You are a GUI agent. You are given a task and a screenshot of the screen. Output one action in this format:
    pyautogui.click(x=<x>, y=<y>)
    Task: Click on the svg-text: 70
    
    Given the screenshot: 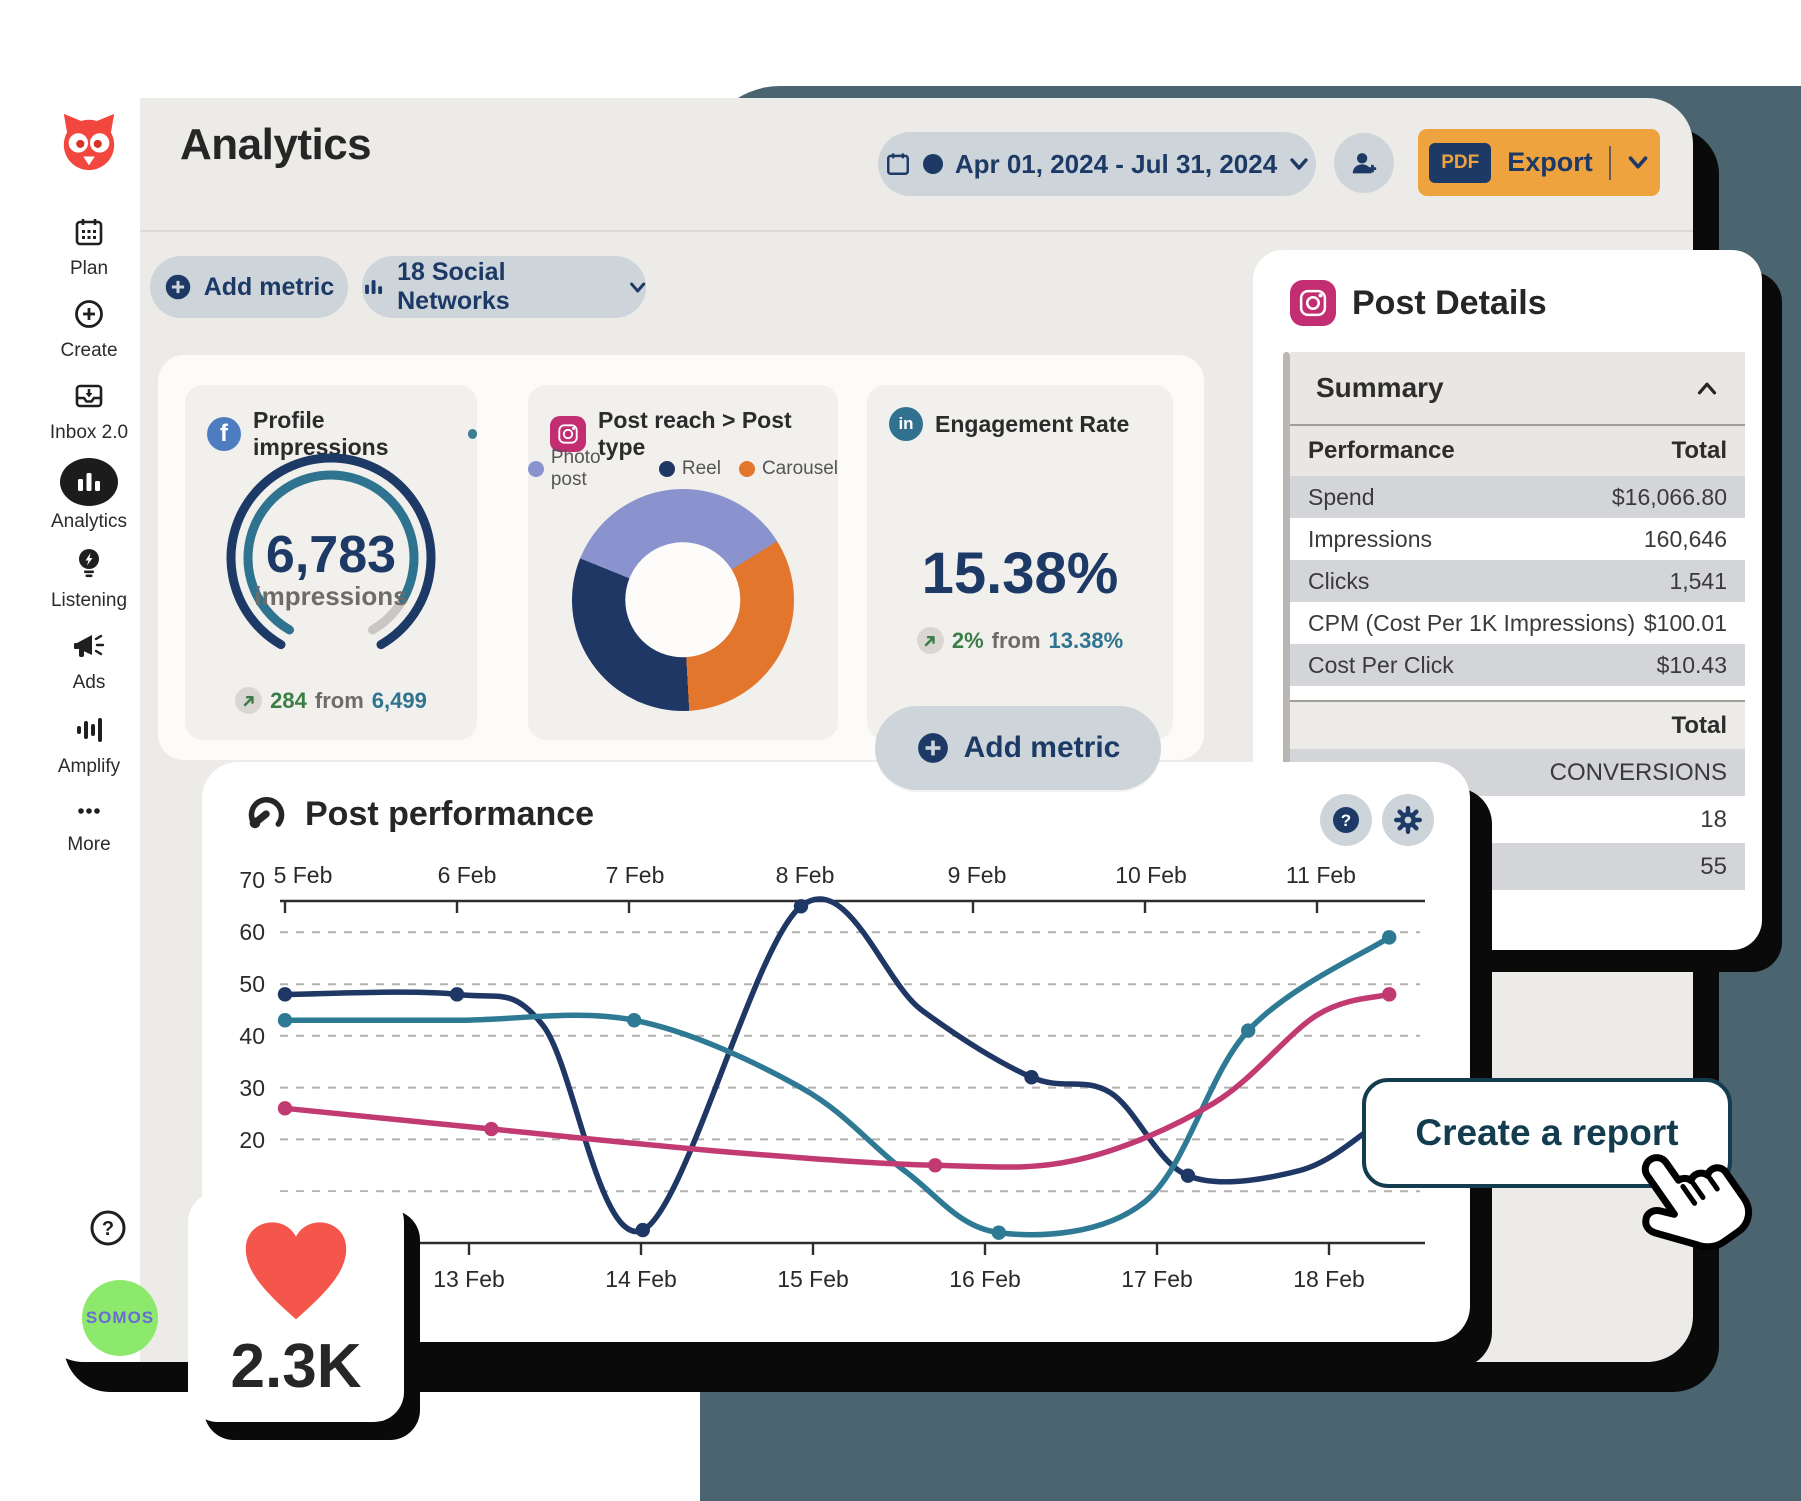 What is the action you would take?
    pyautogui.click(x=252, y=880)
    